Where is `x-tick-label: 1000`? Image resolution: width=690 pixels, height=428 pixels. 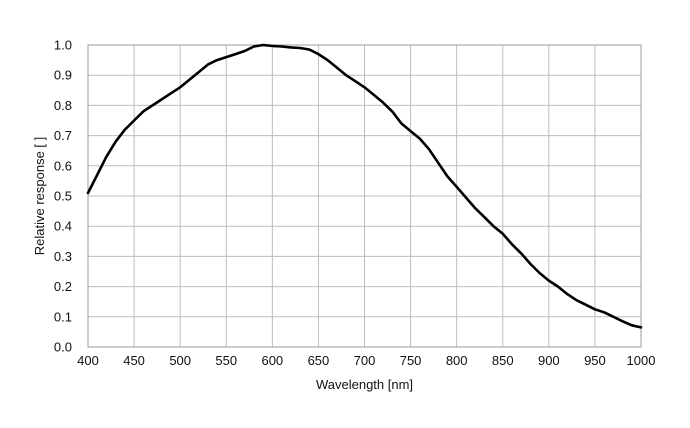
x-tick-label: 1000 is located at coordinates (641, 360).